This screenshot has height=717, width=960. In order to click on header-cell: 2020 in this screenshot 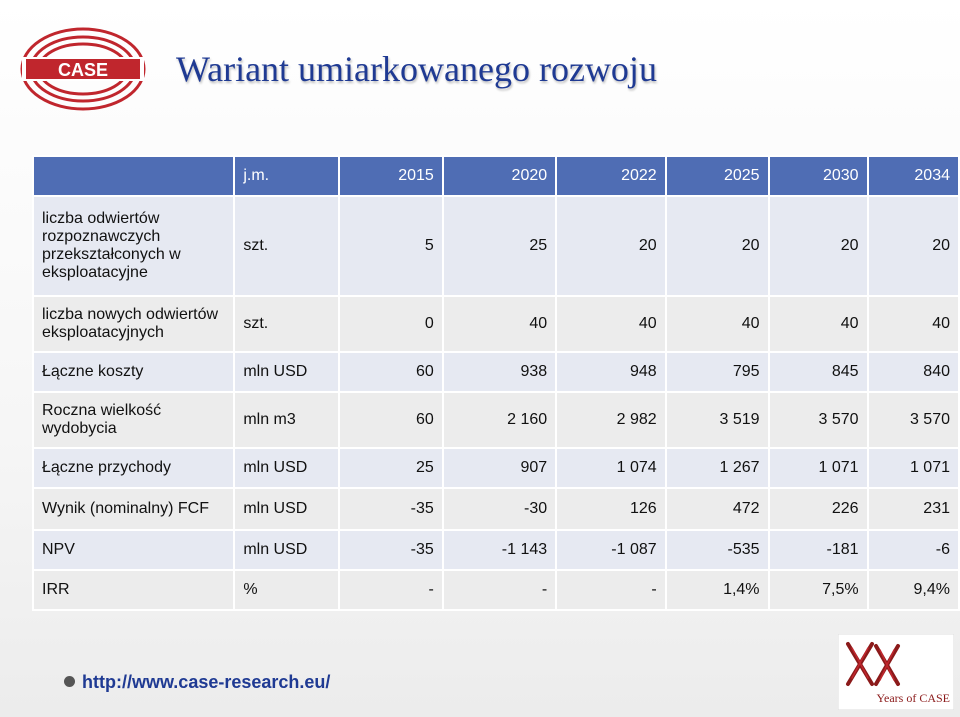, I will do `click(499, 176)`.